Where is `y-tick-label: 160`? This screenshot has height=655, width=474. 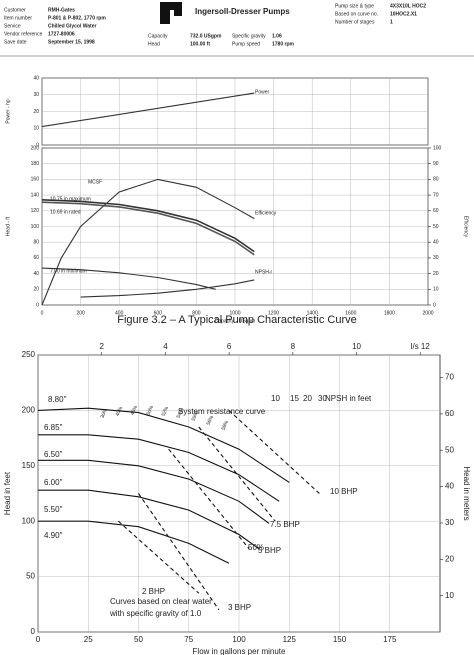
y-tick-label: 160 is located at coordinates (35, 180).